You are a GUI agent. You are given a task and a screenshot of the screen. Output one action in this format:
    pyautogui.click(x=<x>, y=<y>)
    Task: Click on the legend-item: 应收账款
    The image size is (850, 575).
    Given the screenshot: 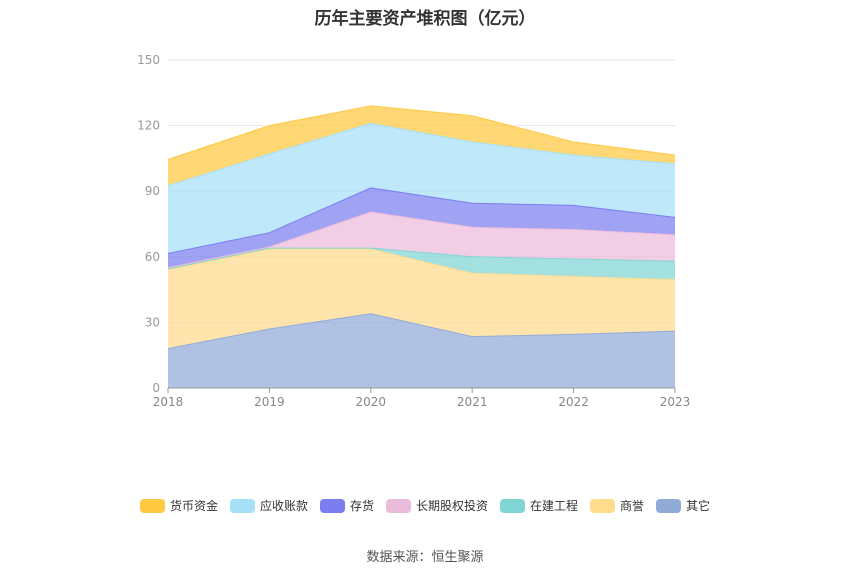 What is the action you would take?
    pyautogui.click(x=268, y=505)
    